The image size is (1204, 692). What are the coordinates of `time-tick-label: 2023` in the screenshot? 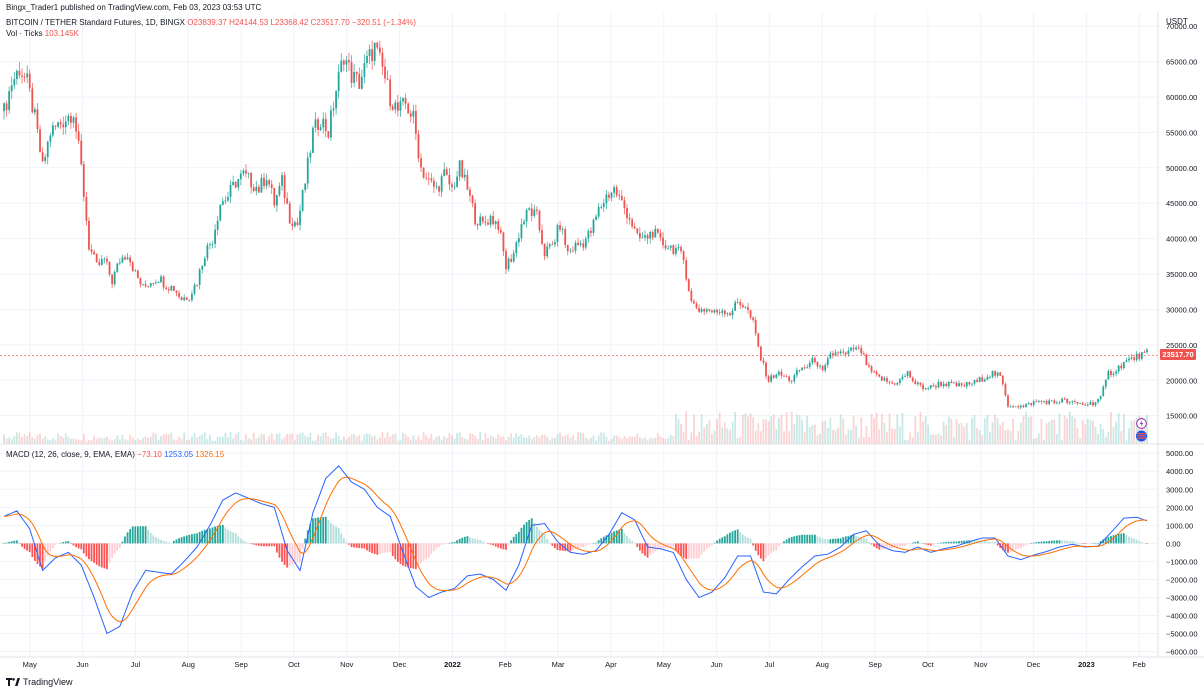 It's located at (1086, 664).